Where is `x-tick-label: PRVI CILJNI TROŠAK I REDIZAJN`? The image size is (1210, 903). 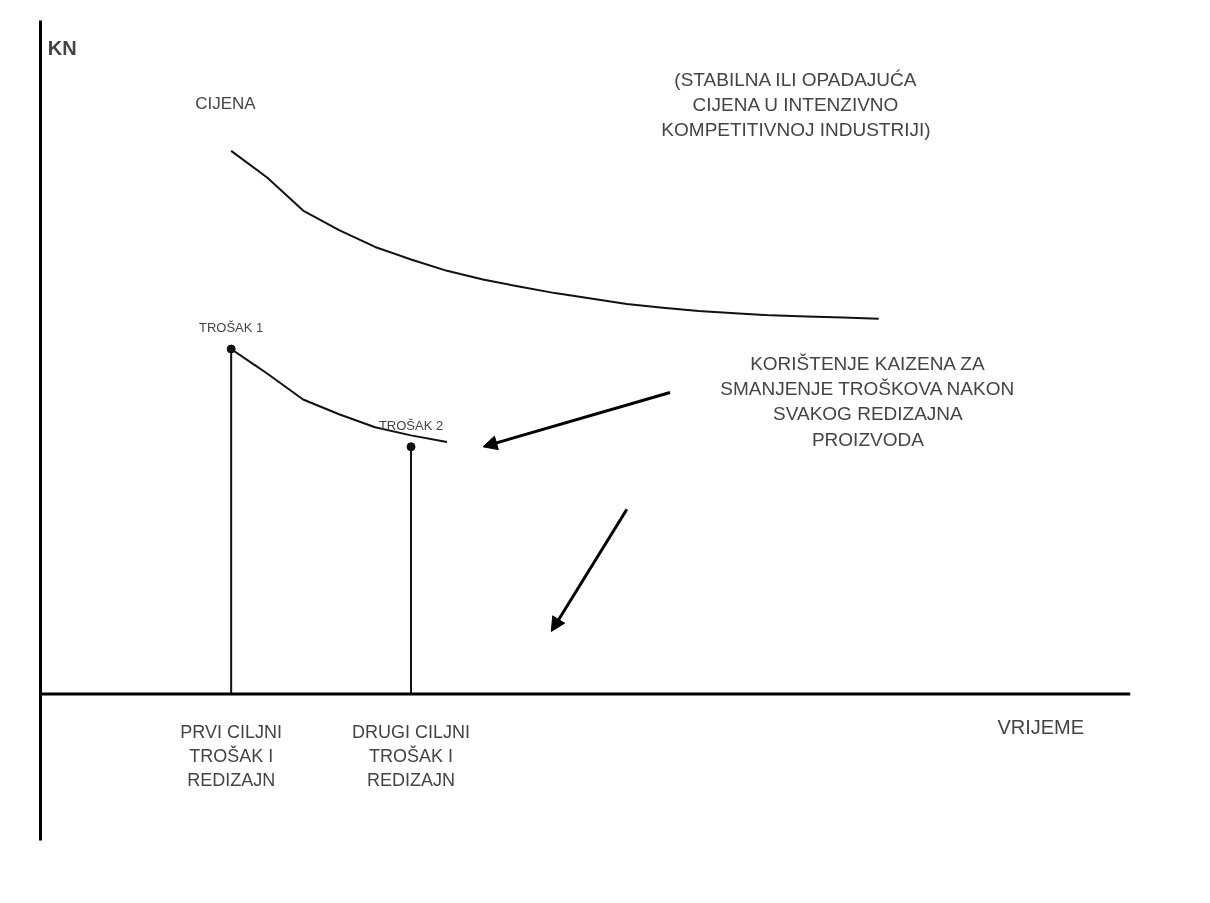 x-tick-label: PRVI CILJNI TROŠAK I REDIZAJN is located at coordinates (231, 755).